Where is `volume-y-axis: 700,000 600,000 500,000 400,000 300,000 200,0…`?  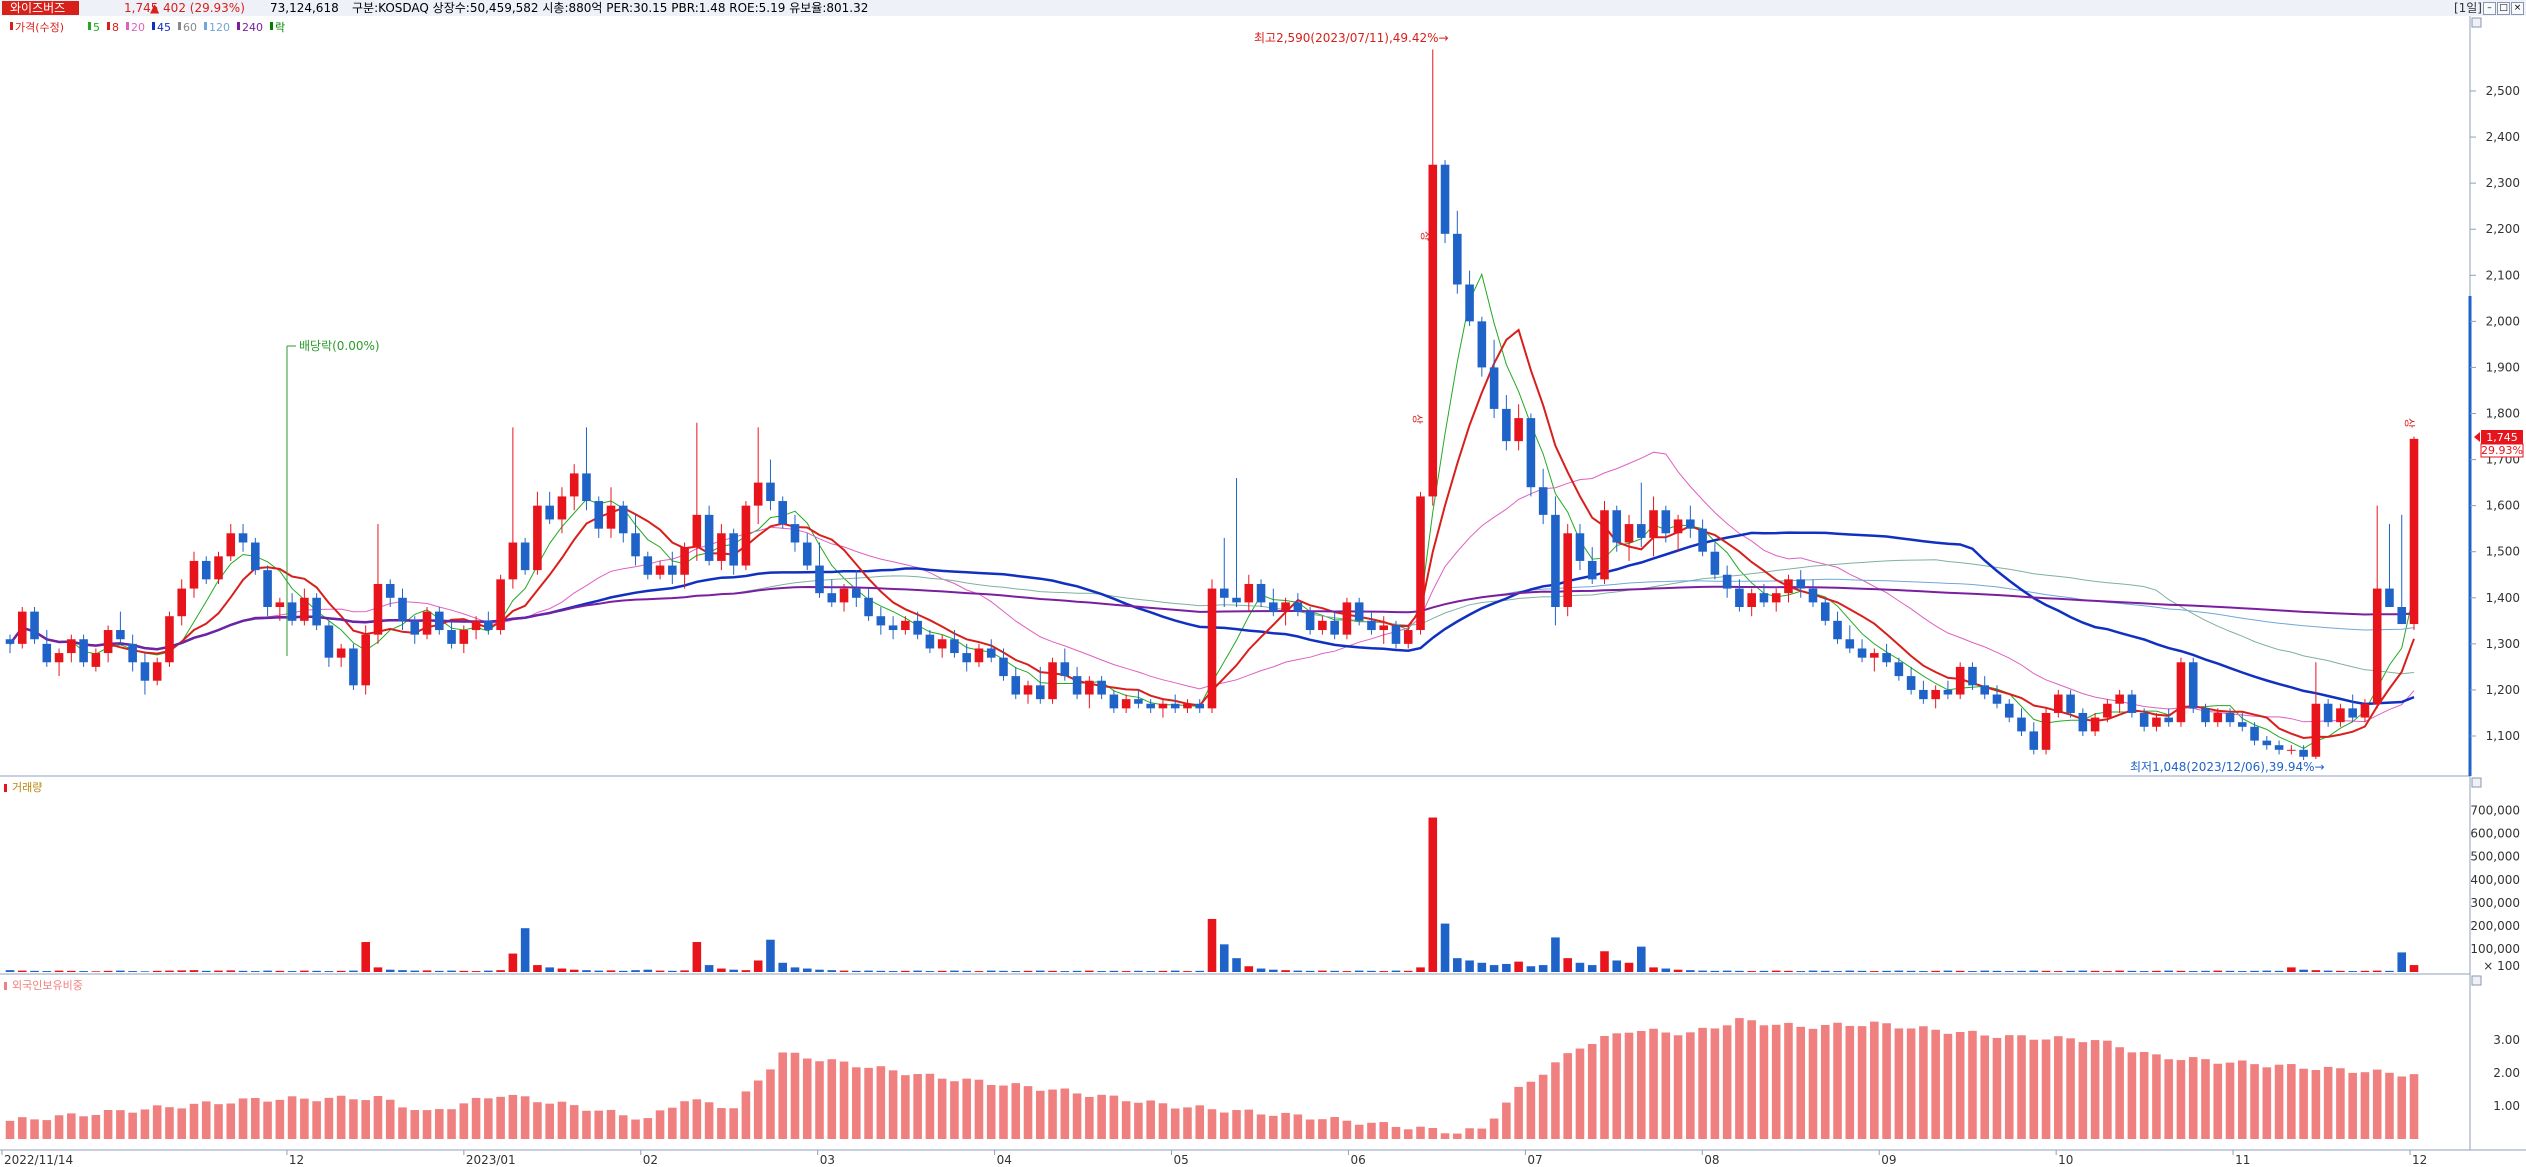 volume-y-axis: 700,000 600,000 500,000 400,000 300,000 200,0… is located at coordinates (2495, 888).